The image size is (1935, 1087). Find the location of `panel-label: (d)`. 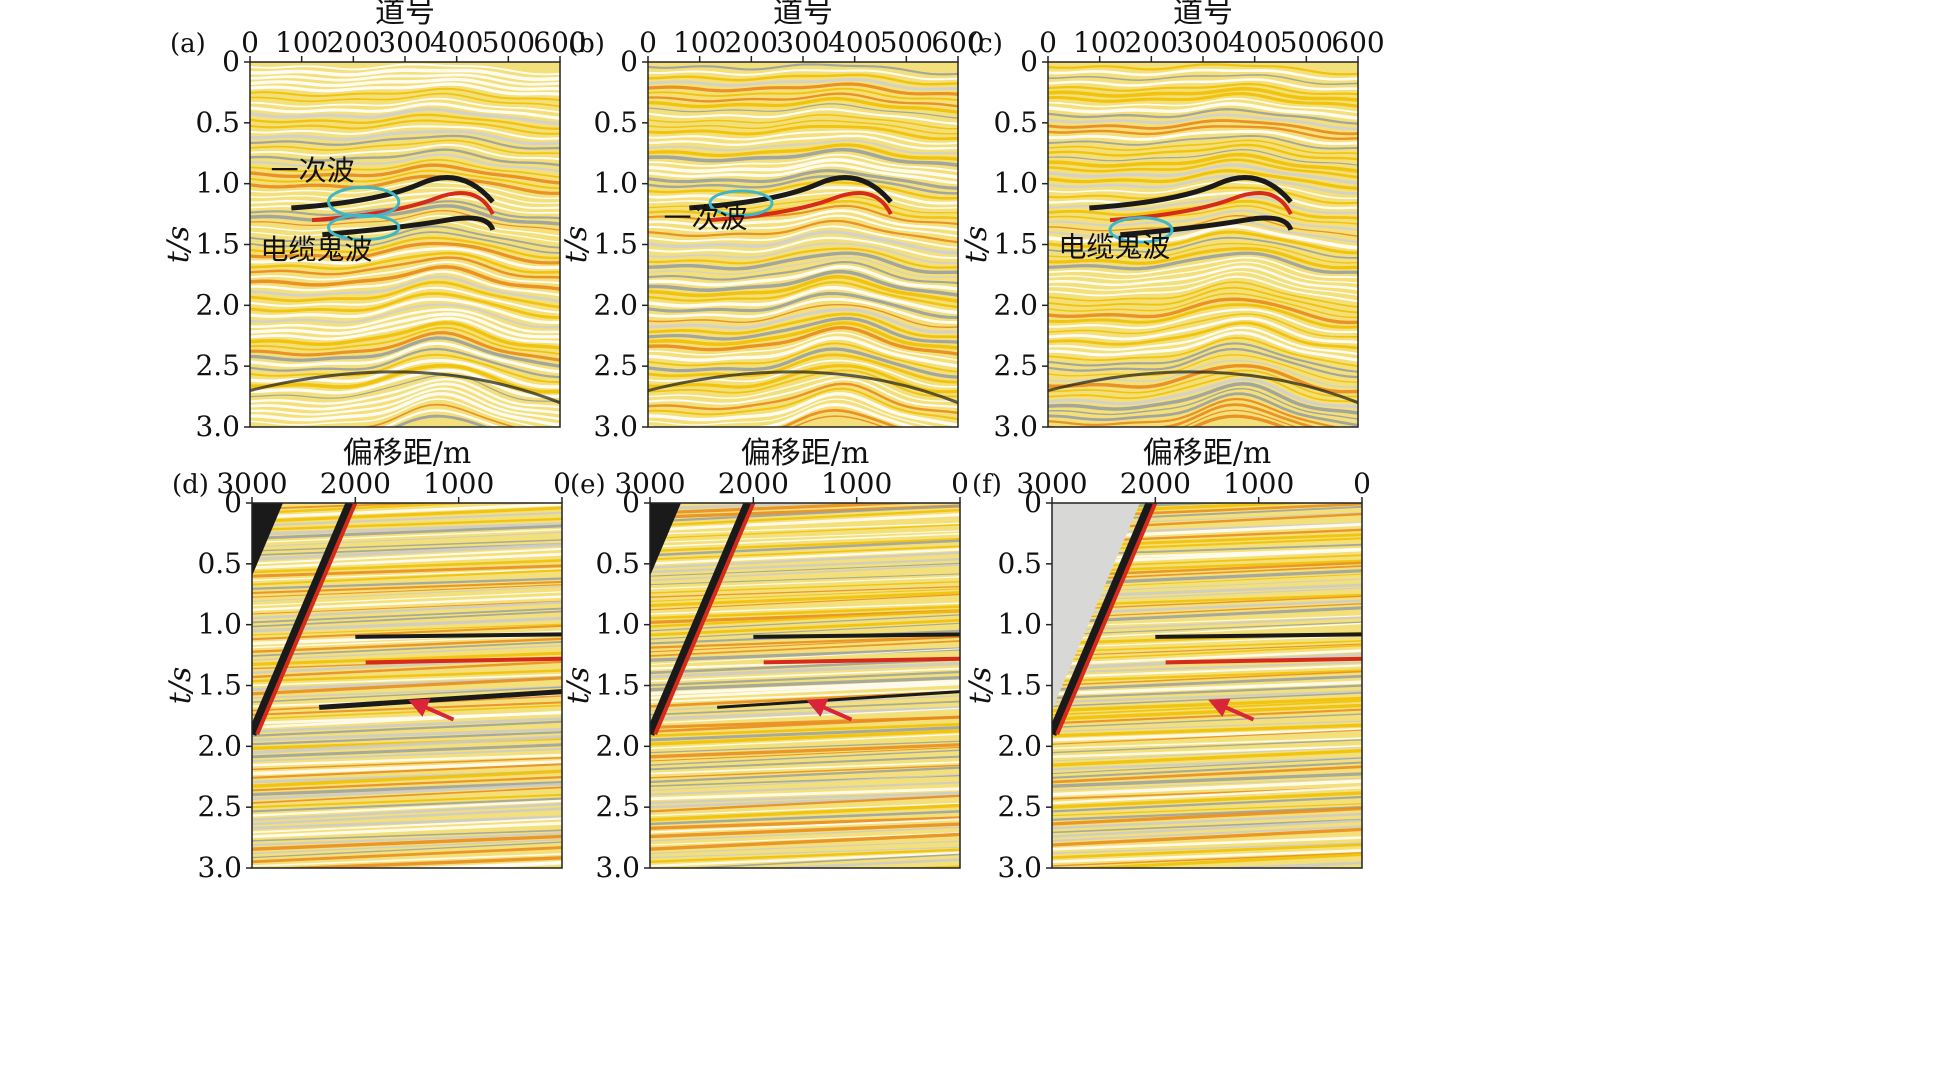

panel-label: (d) is located at coordinates (190, 485).